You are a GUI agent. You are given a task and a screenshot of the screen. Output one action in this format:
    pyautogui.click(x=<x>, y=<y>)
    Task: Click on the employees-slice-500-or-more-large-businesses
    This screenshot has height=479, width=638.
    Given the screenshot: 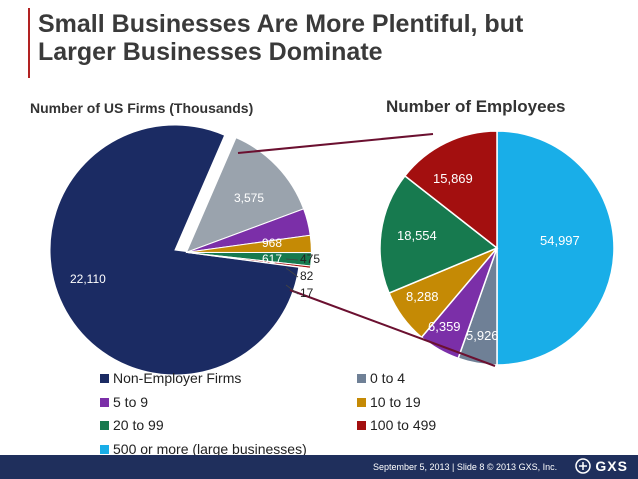 What is the action you would take?
    pyautogui.click(x=555, y=248)
    